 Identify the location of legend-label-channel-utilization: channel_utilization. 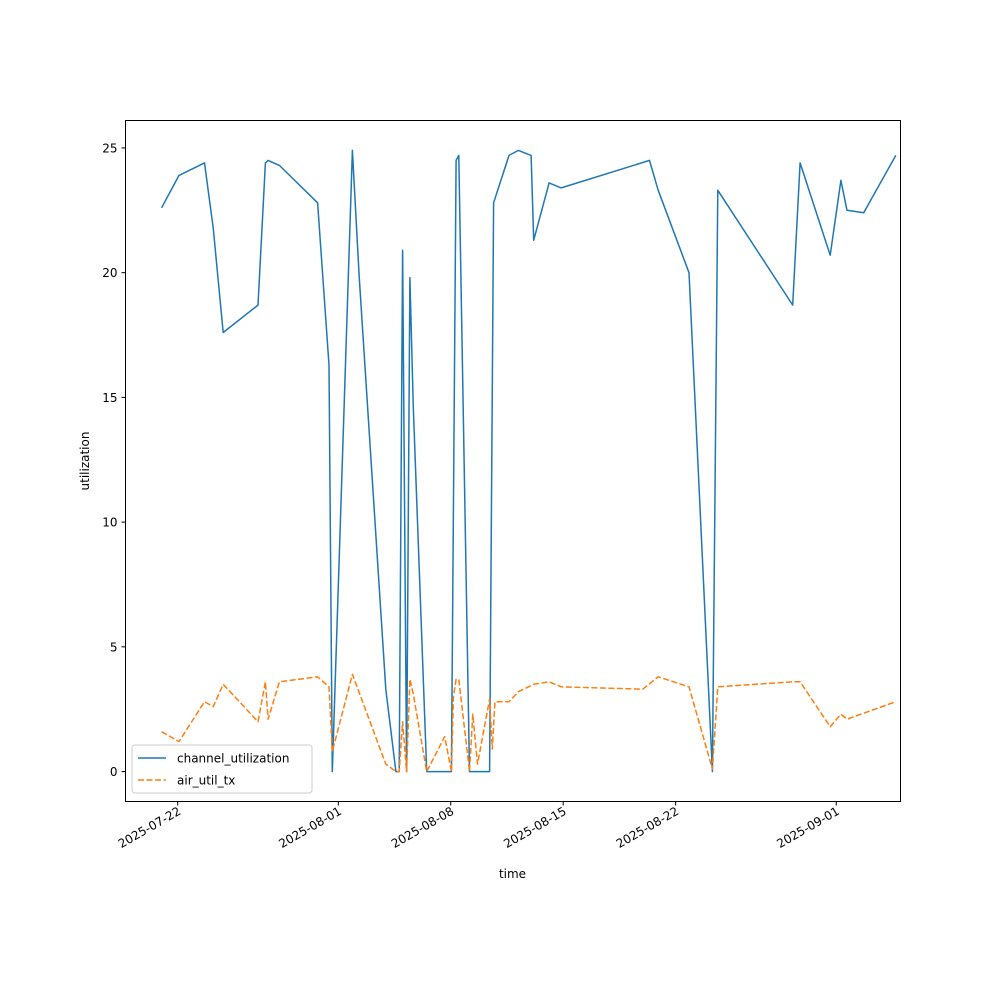
(233, 759).